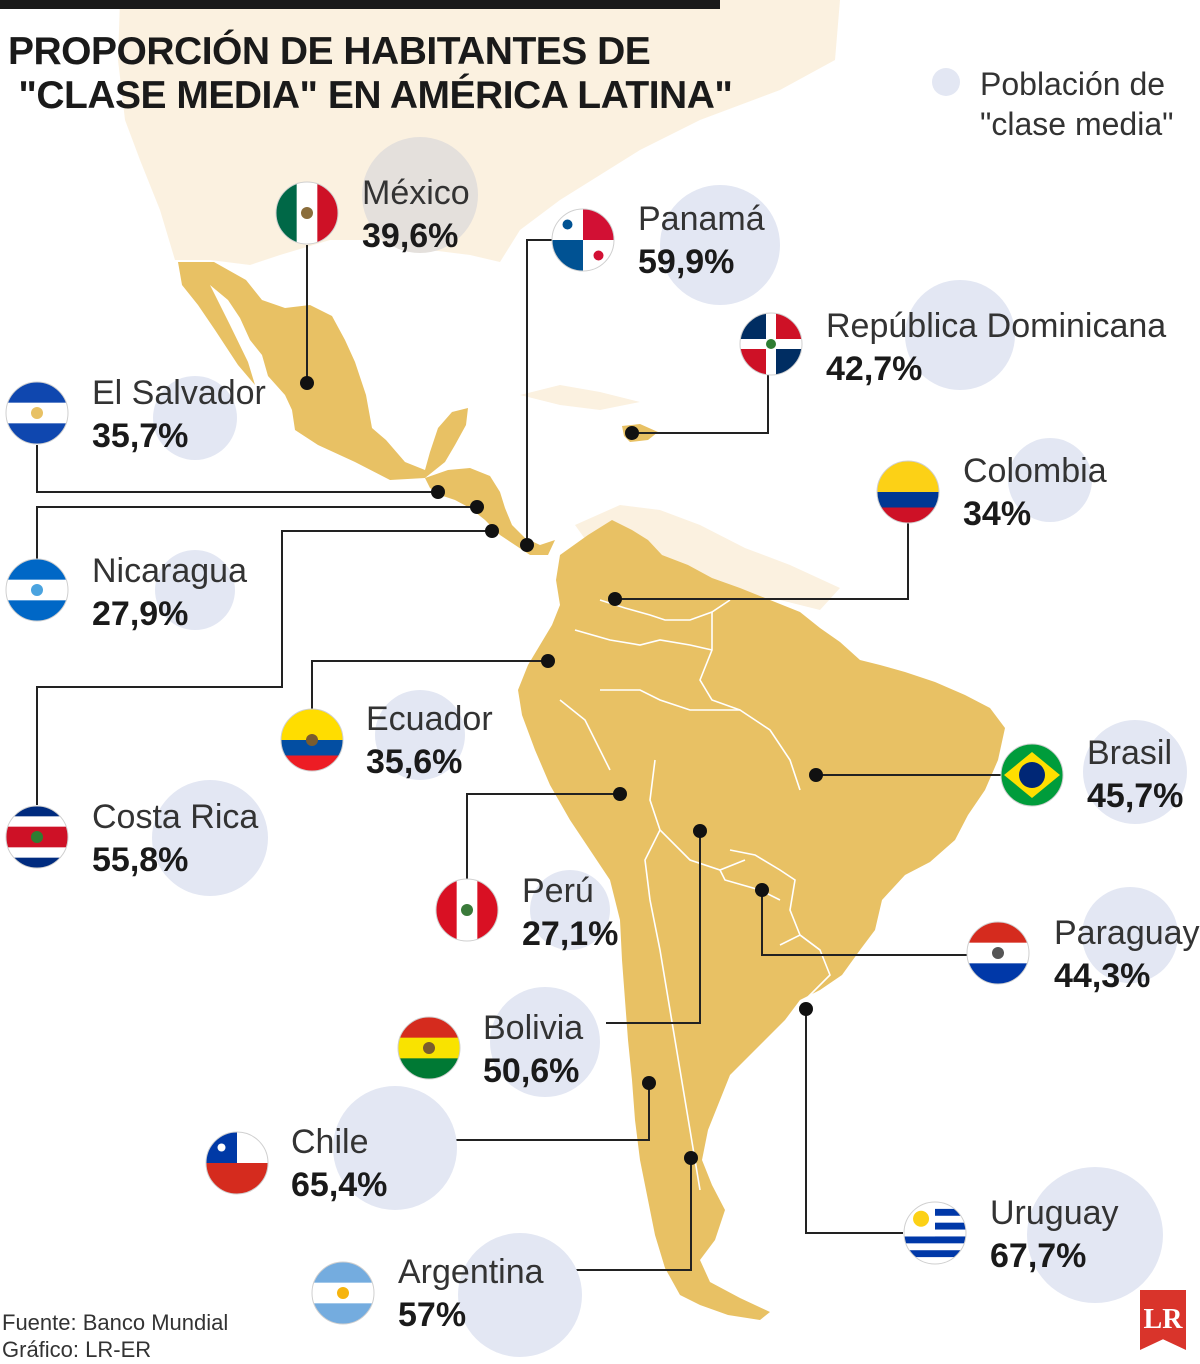 The height and width of the screenshot is (1364, 1200). I want to click on costa-rica-share-bubble, so click(210, 838).